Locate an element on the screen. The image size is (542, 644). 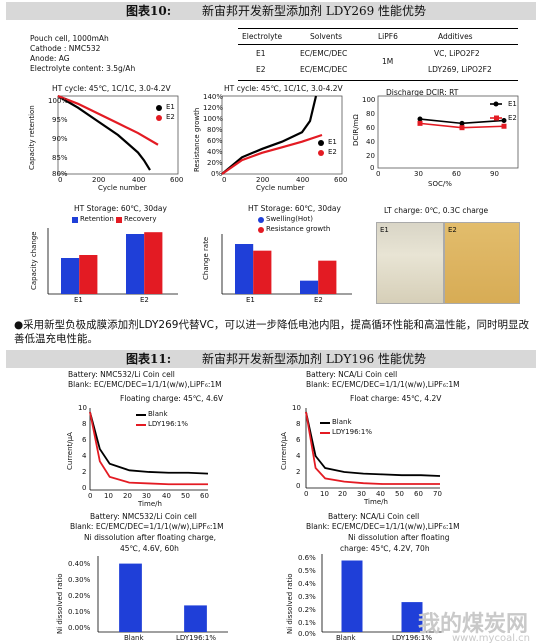
legend-marker is located at coordinates (496, 104).